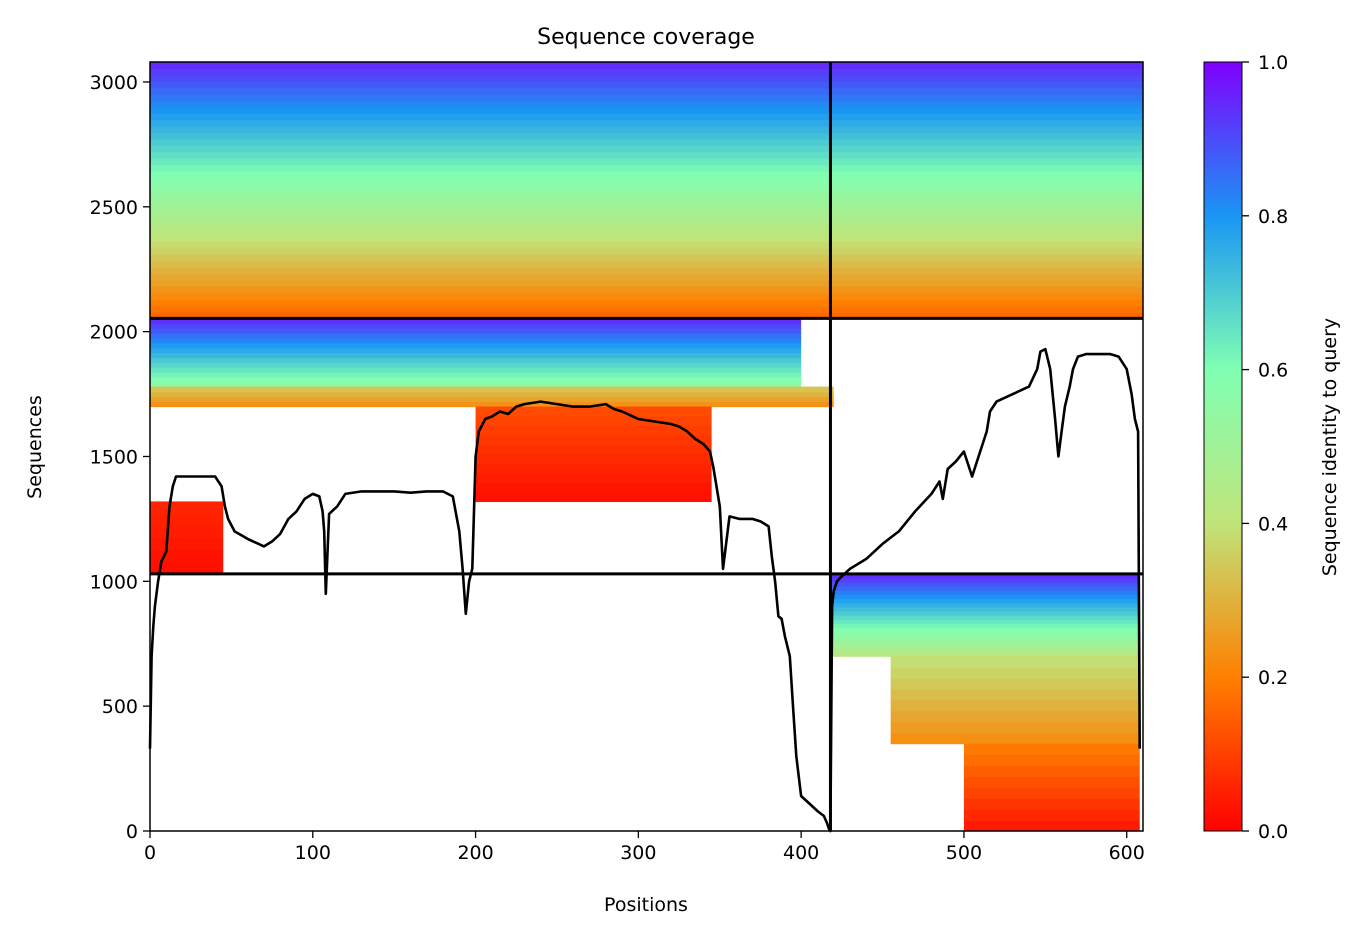  Describe the element at coordinates (1273, 217) in the screenshot. I see `colorbar-tick-label: 0.8` at that location.